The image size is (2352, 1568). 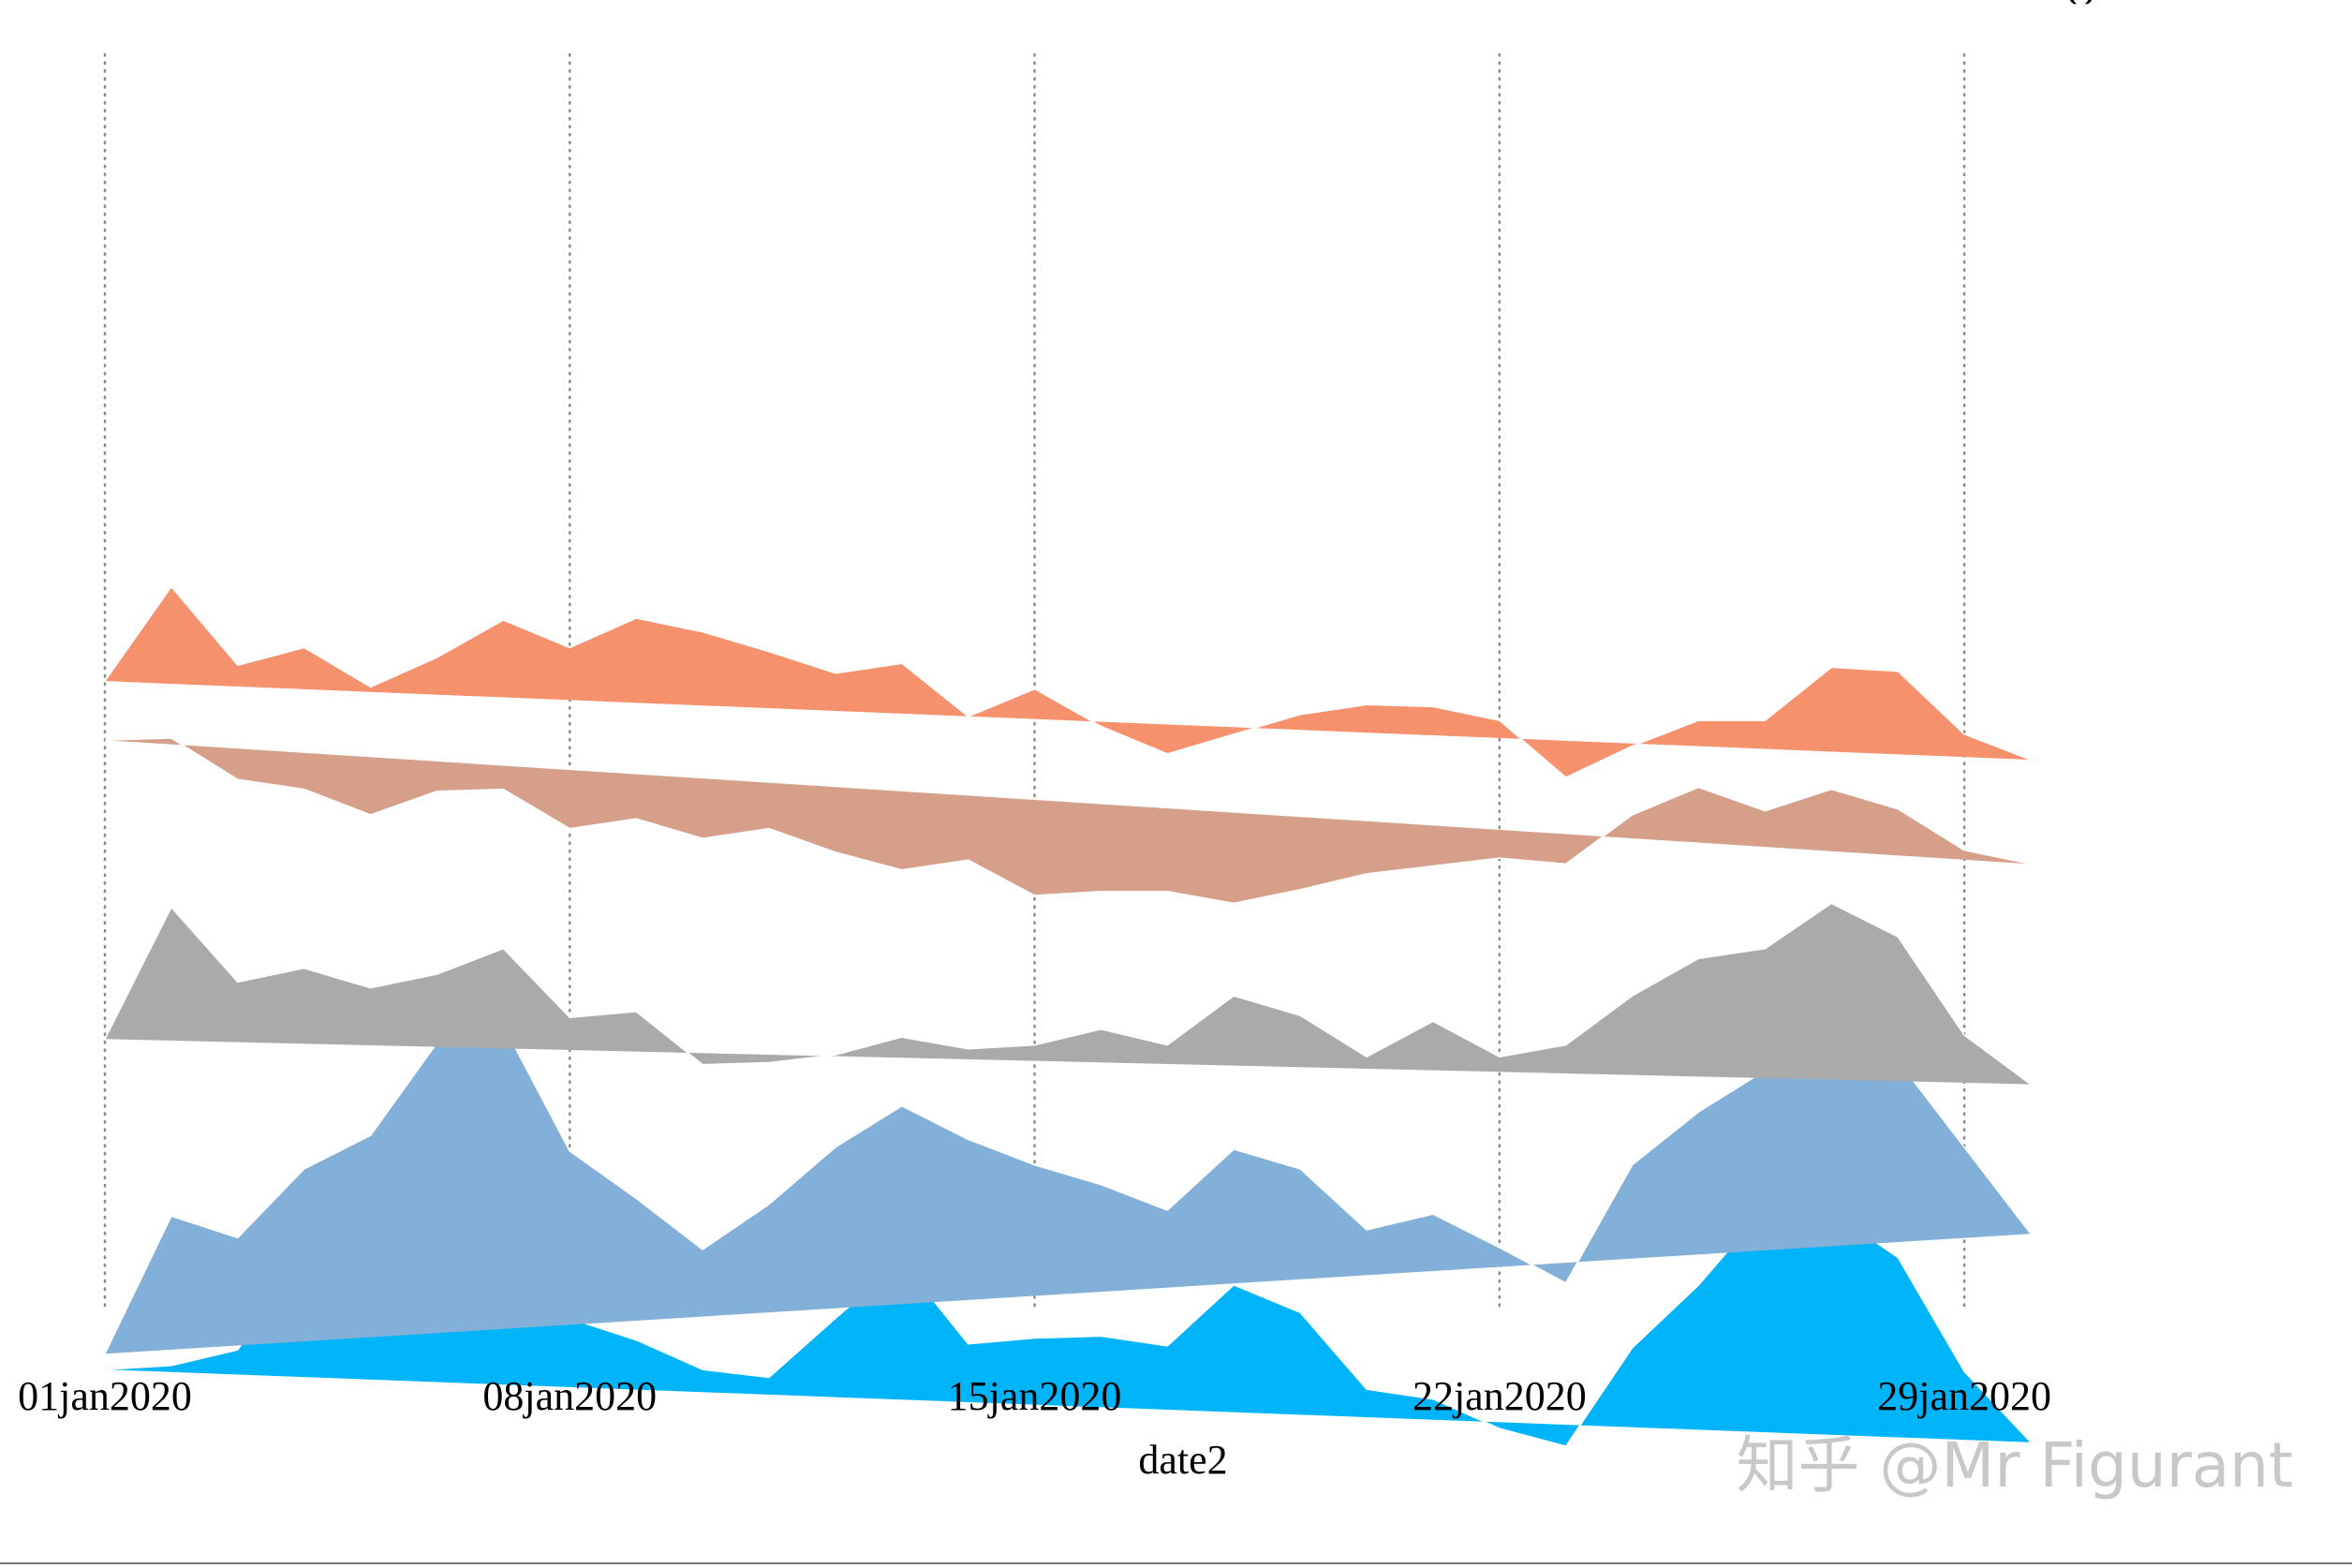 I want to click on series-label-e: E (0), so click(x=2071, y=2).